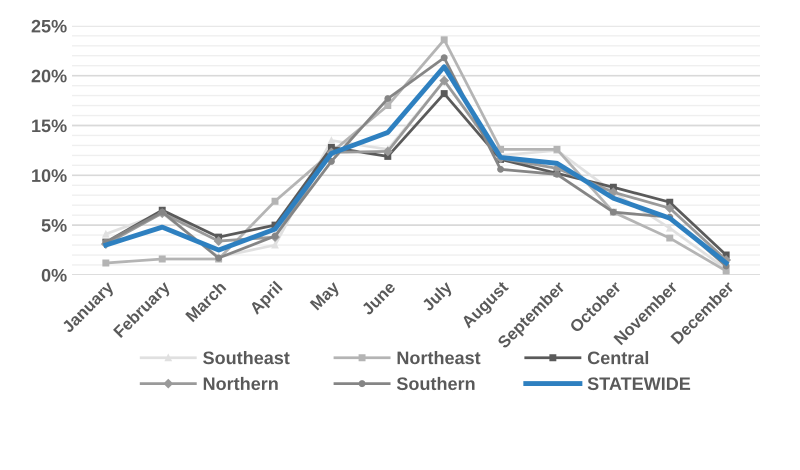 Image resolution: width=800 pixels, height=470 pixels. What do you see at coordinates (54, 225) in the screenshot?
I see `y-tick-label: 5%` at bounding box center [54, 225].